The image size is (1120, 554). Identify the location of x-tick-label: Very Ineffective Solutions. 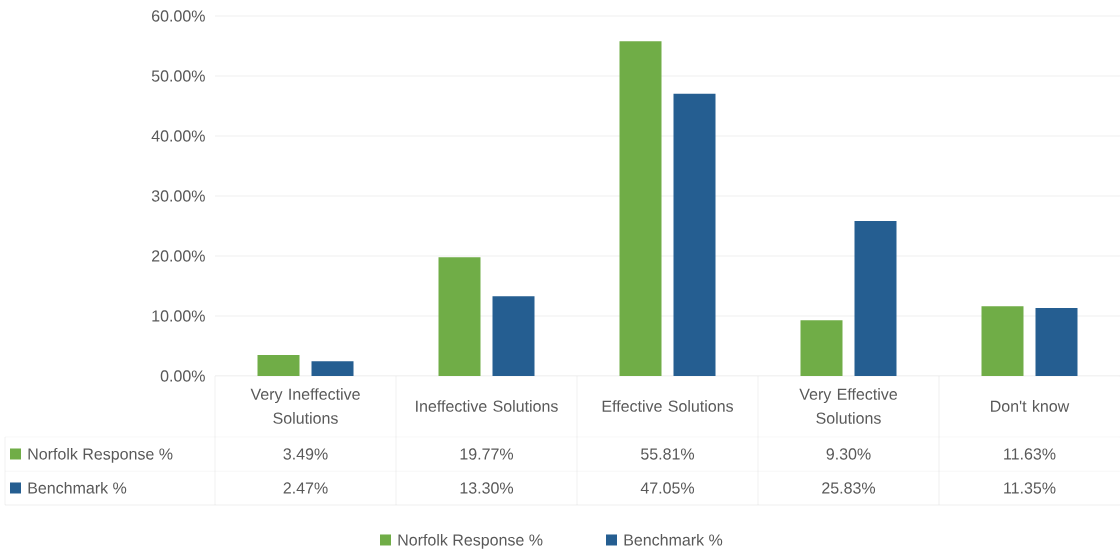
(305, 406).